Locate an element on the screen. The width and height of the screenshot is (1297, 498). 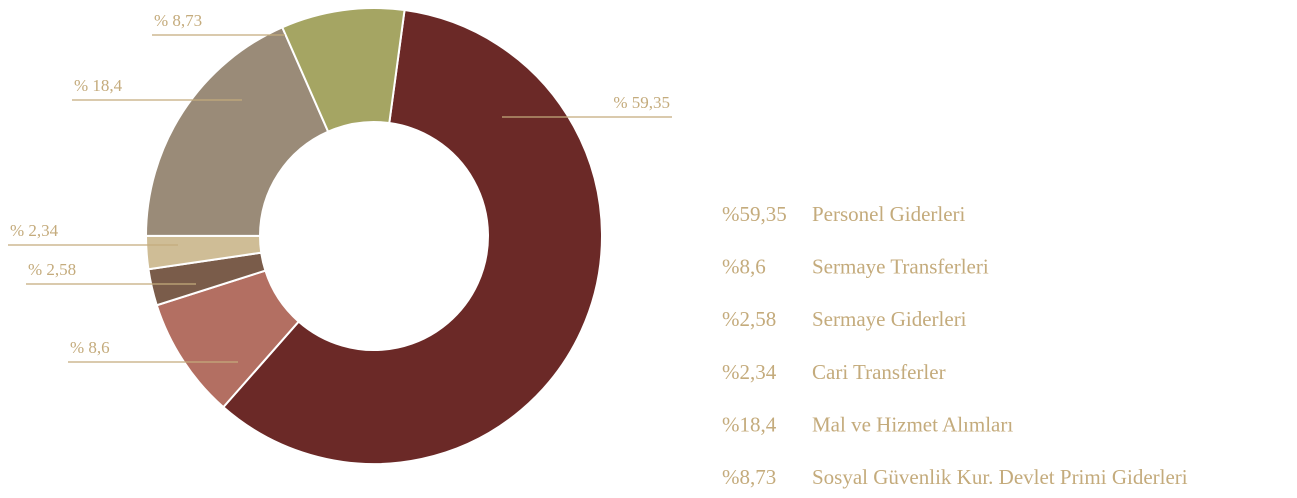
legend-label: Cari Transferler is located at coordinates (879, 372).